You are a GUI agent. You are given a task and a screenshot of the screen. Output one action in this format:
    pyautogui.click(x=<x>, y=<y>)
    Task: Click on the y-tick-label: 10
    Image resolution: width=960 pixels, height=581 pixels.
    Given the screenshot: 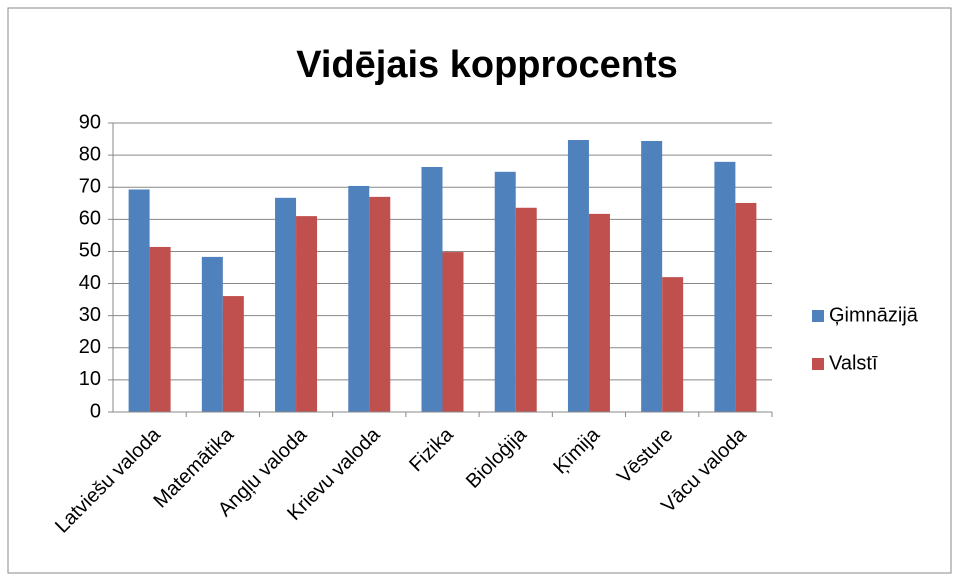 What is the action you would take?
    pyautogui.click(x=90, y=379)
    